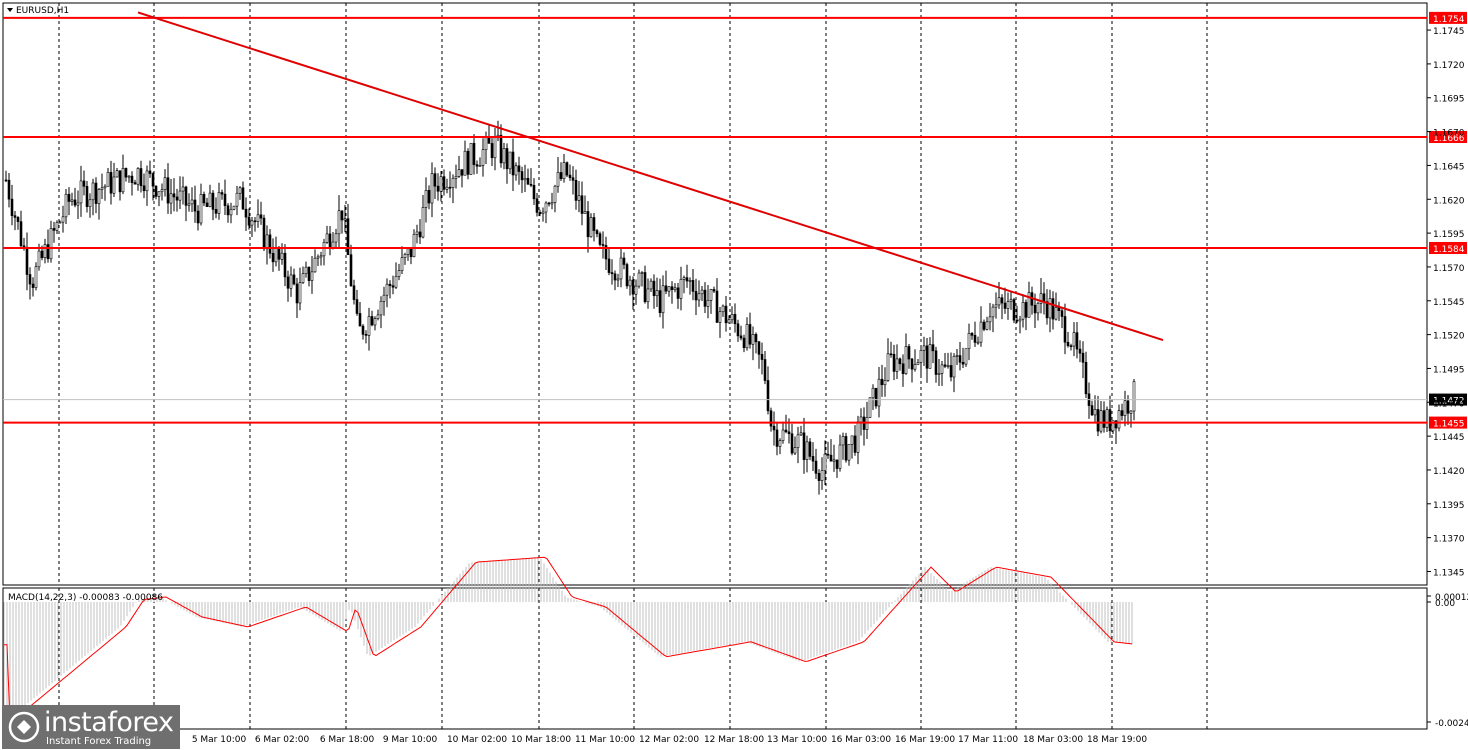 This screenshot has height=750, width=1468. I want to click on x-tick-label: 17 Mar 11:00, so click(988, 740).